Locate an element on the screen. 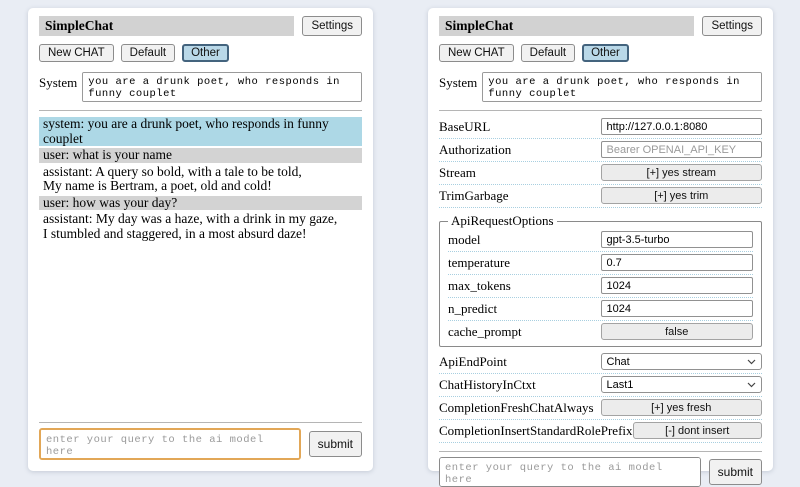 The height and width of the screenshot is (487, 800). setting-row-trimgarbage: TrimGarbage [+] yes trim is located at coordinates (600, 196).